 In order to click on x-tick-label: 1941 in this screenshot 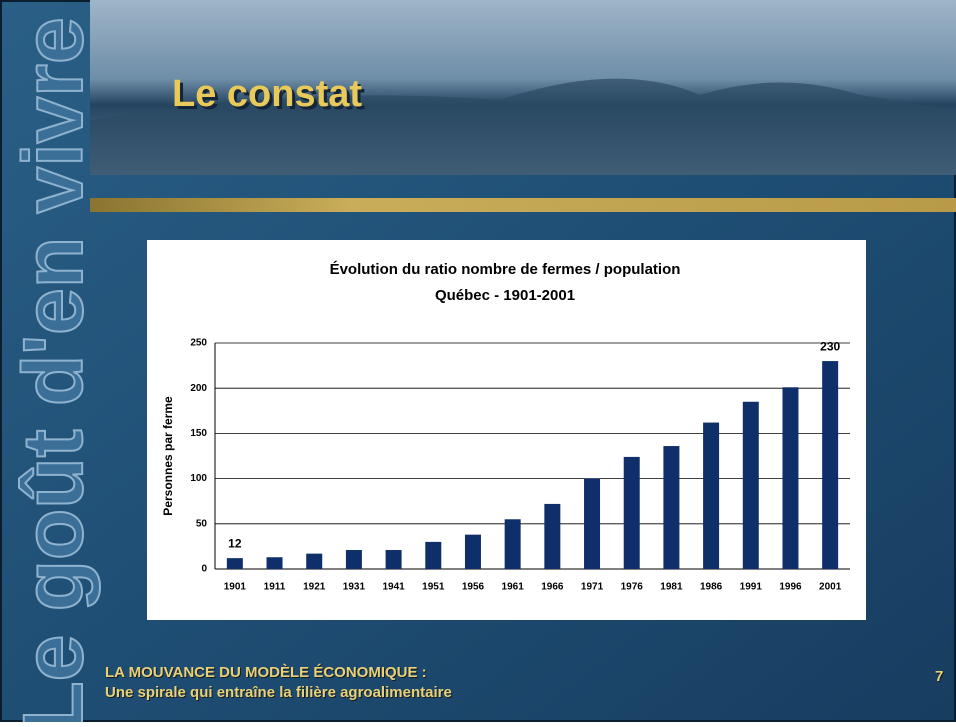, I will do `click(393, 587)`.